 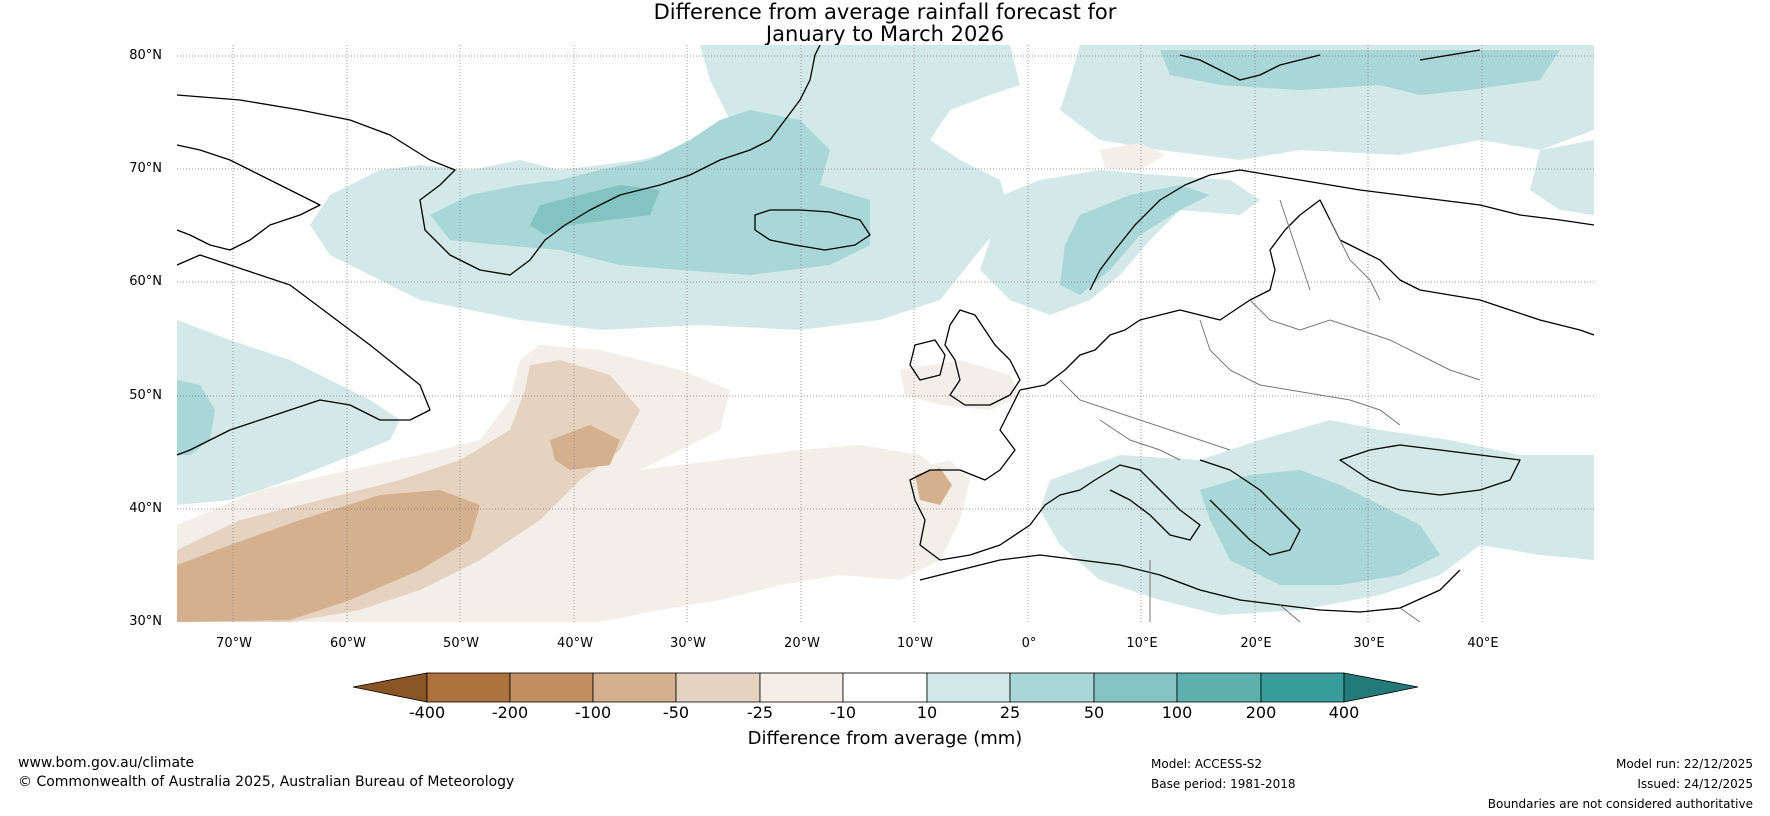 I want to click on colorbar-tick-label: -200, so click(x=510, y=712).